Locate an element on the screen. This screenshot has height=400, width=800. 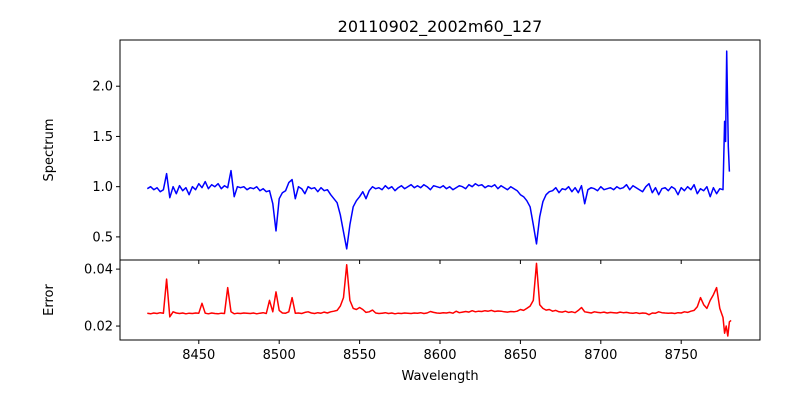
error-line is located at coordinates (439, 299).